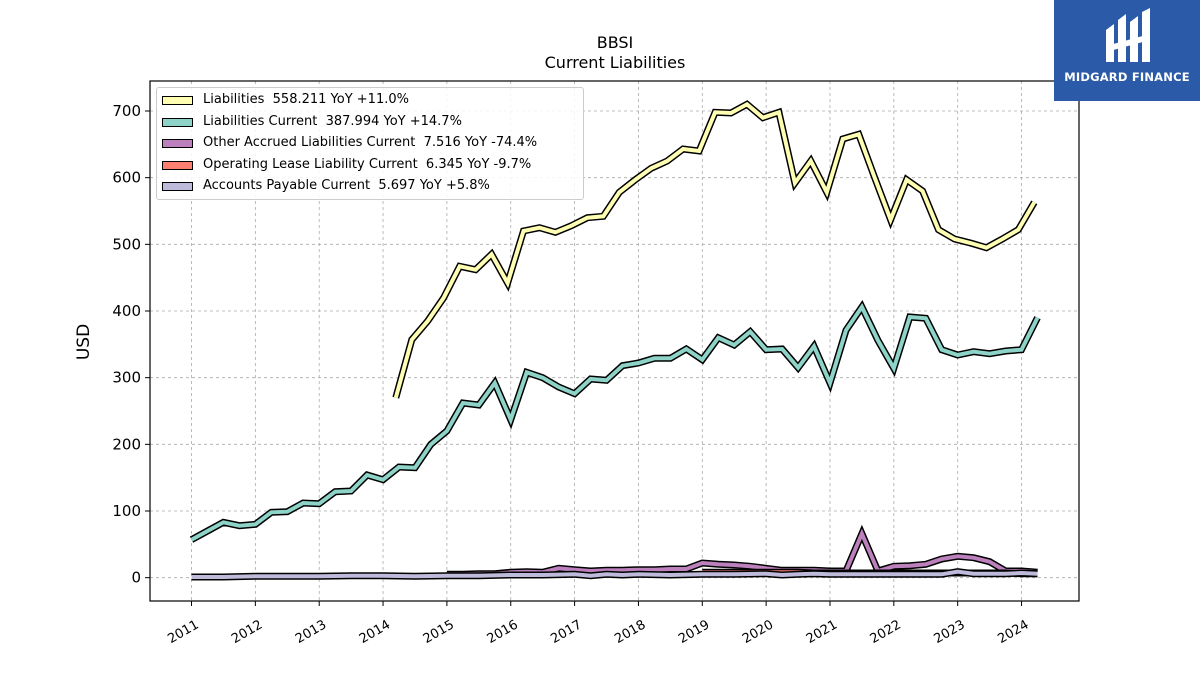 The height and width of the screenshot is (675, 1200). I want to click on x-tick-label: 2014, so click(375, 632).